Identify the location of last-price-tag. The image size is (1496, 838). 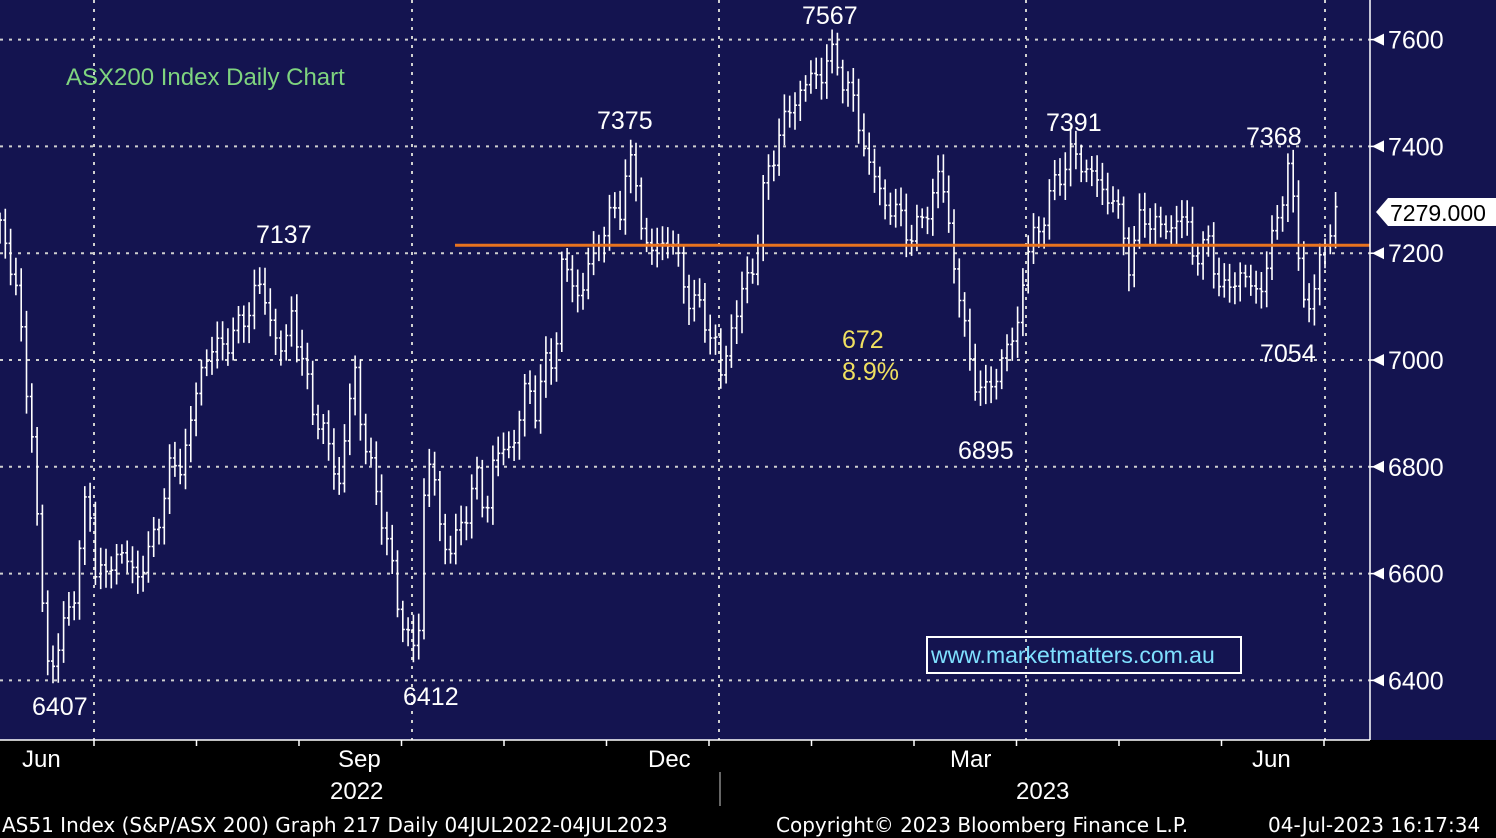
(1436, 212).